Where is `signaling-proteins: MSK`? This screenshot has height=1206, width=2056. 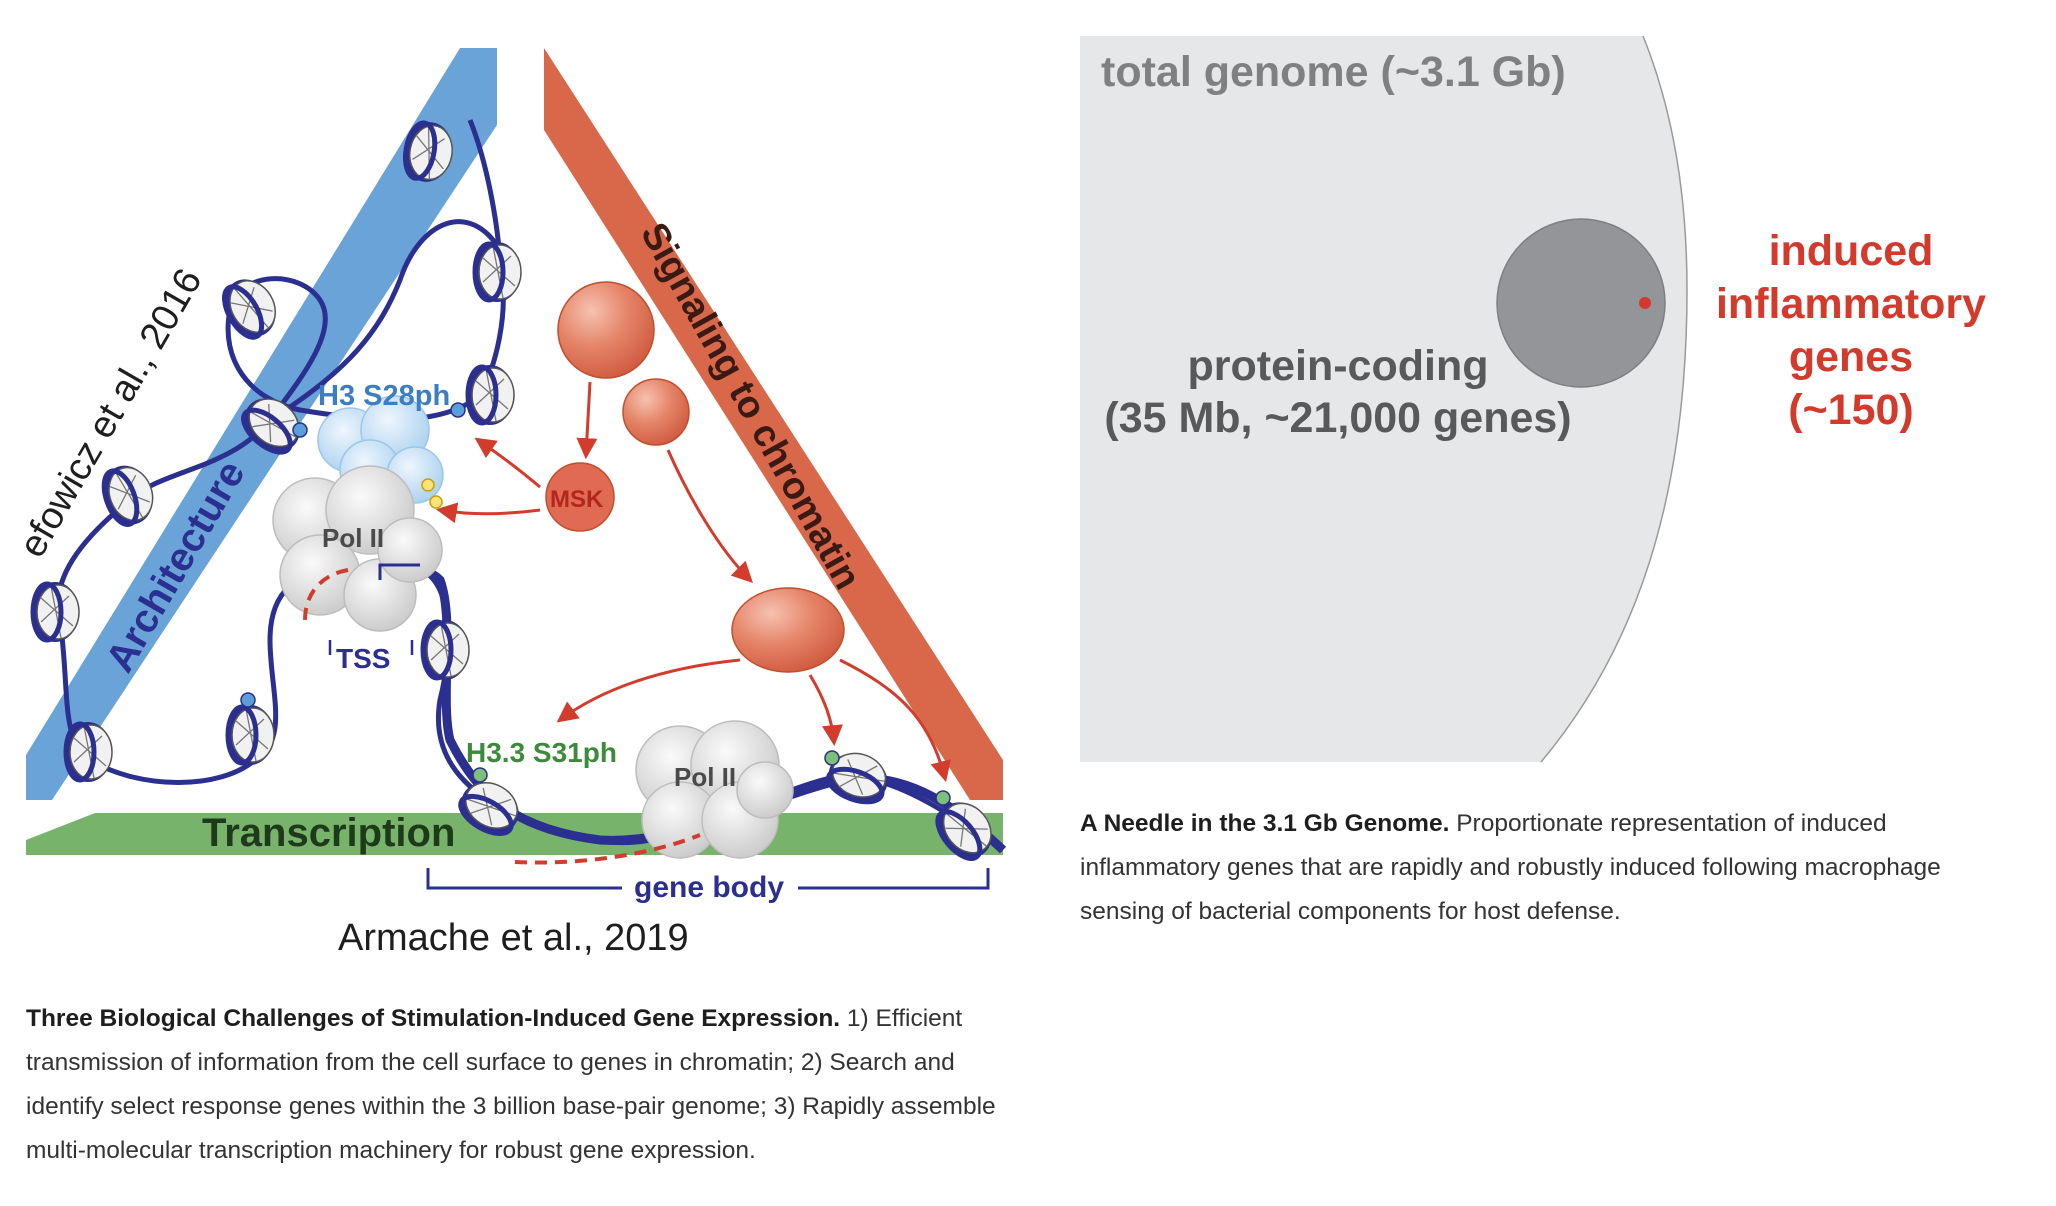
signaling-proteins: MSK is located at coordinates (695, 477).